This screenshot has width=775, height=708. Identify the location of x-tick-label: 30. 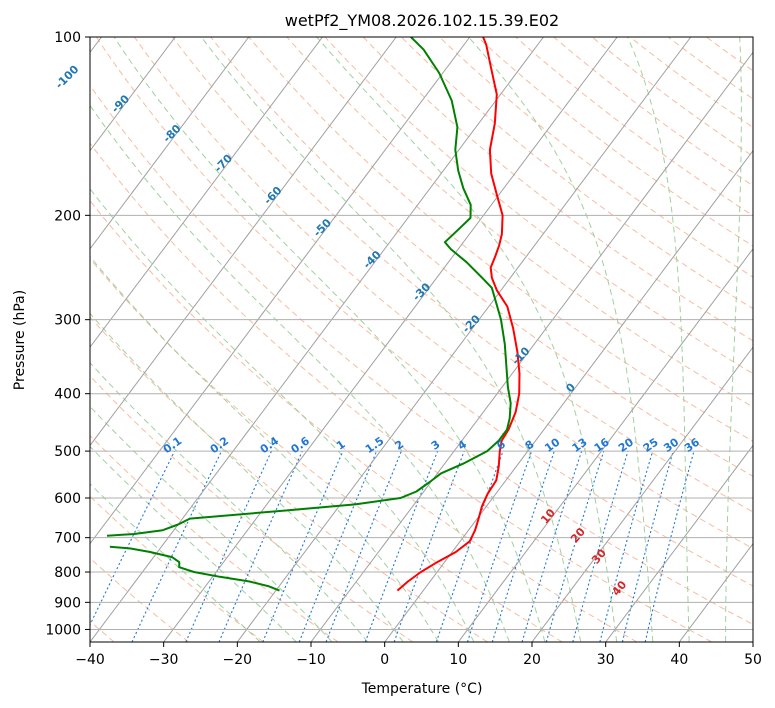
(606, 660).